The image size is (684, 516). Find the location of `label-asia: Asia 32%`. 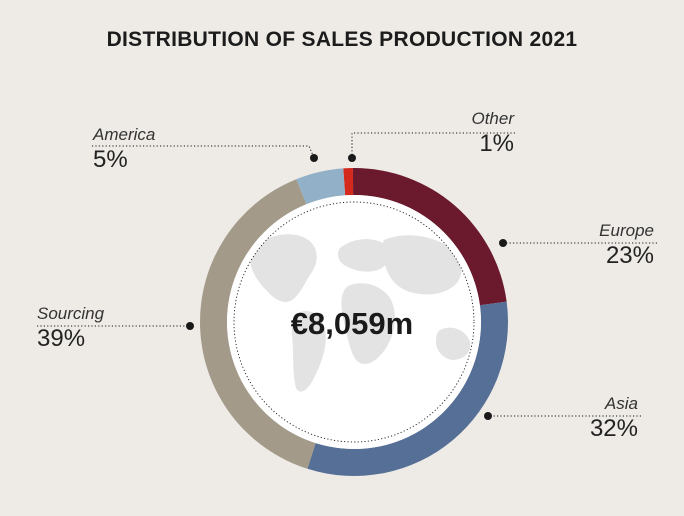

label-asia: Asia 32% is located at coordinates (614, 419).